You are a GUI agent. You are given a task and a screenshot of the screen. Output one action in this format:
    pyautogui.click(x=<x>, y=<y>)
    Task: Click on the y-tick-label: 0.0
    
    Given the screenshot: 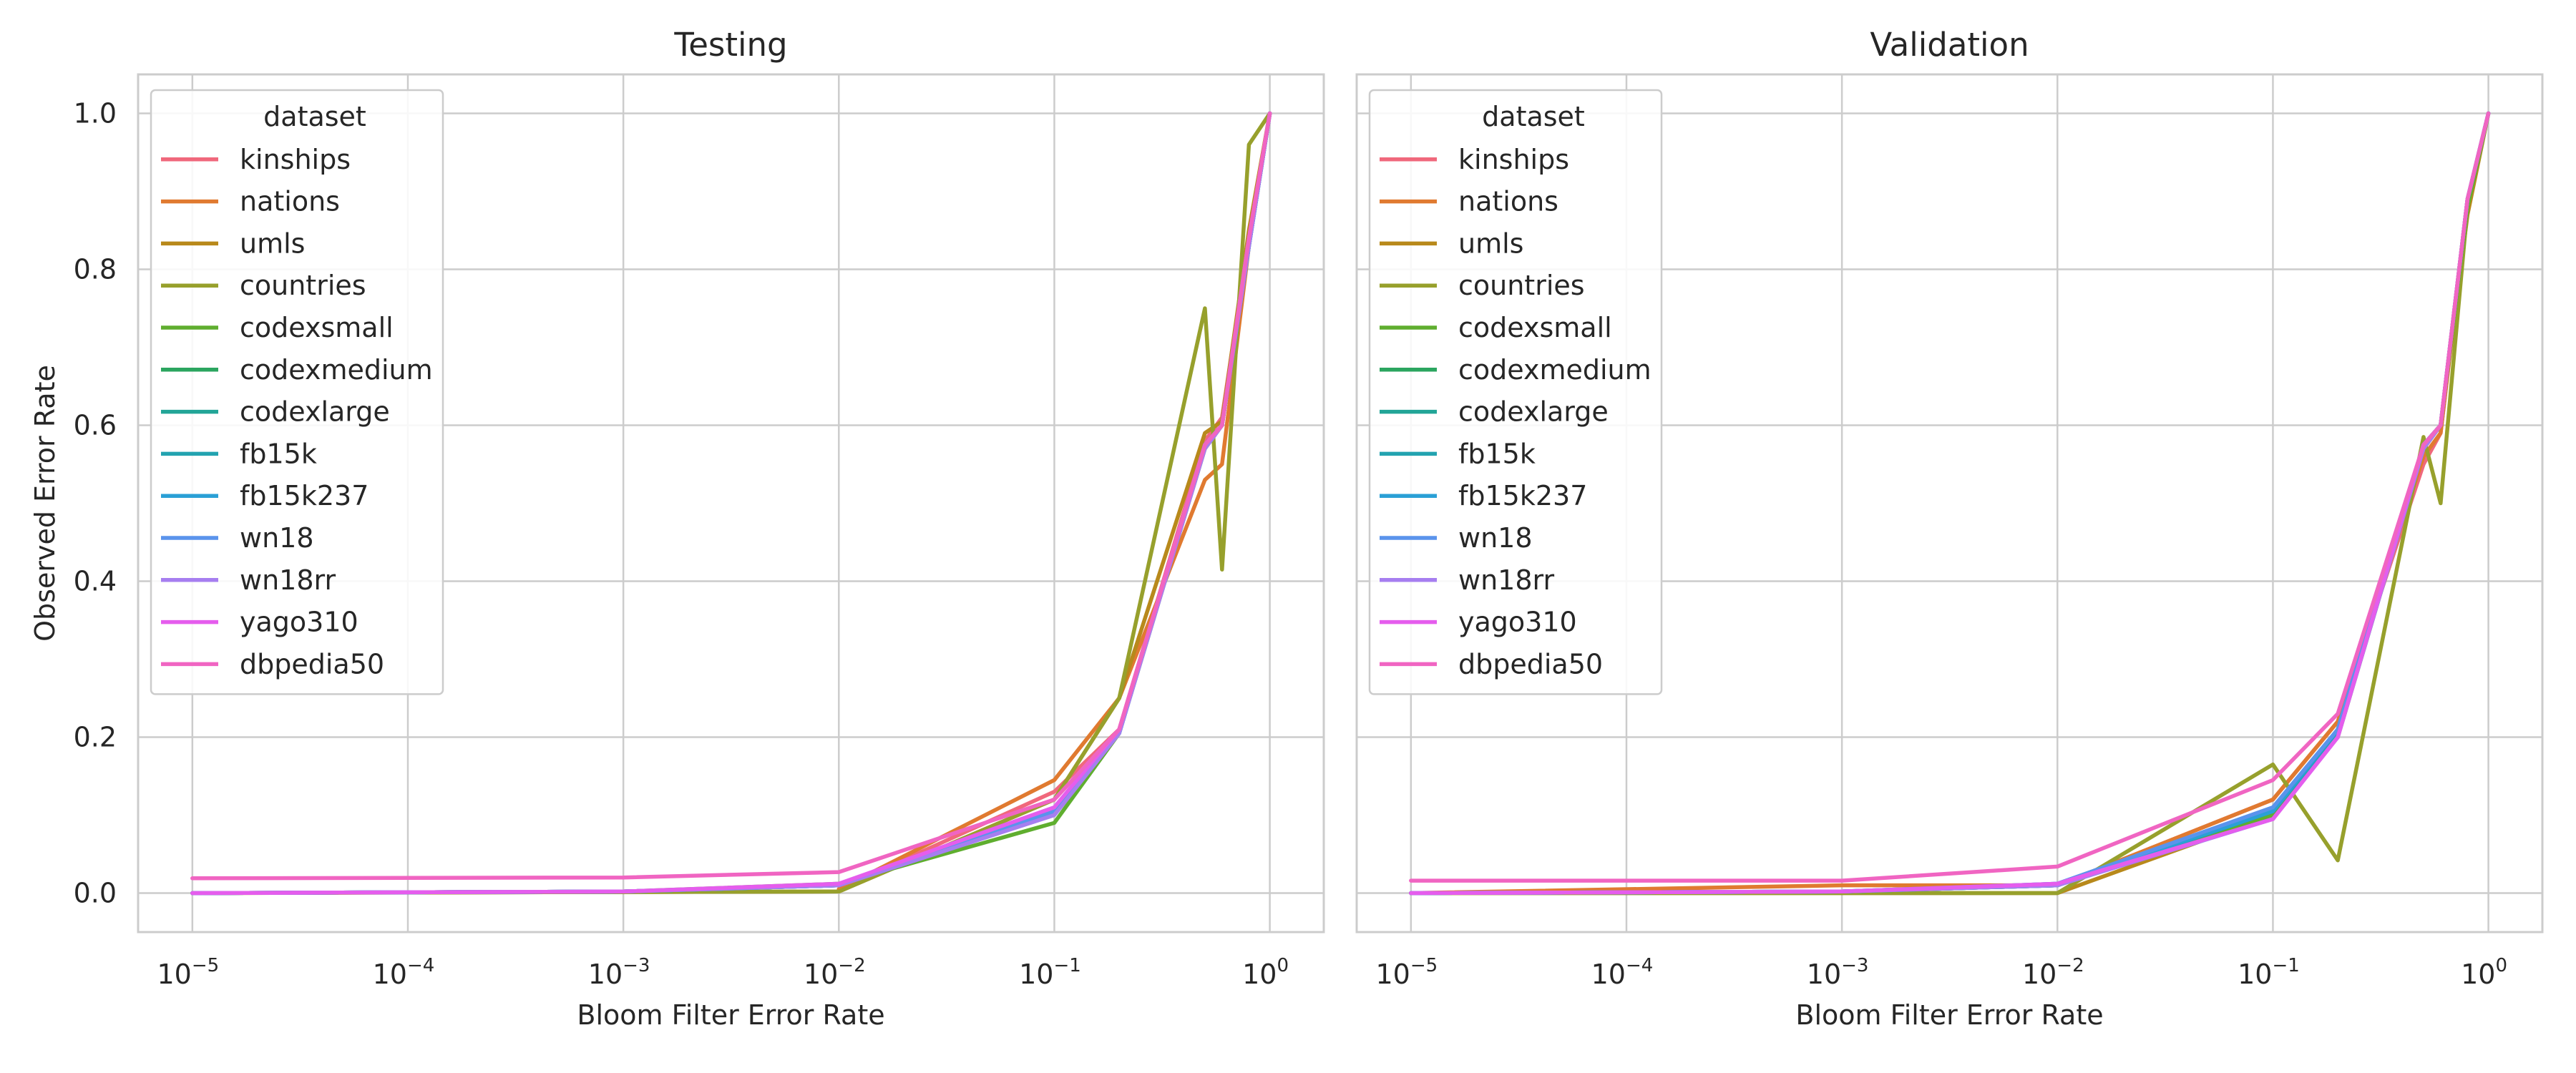 What is the action you would take?
    pyautogui.click(x=95, y=893)
    